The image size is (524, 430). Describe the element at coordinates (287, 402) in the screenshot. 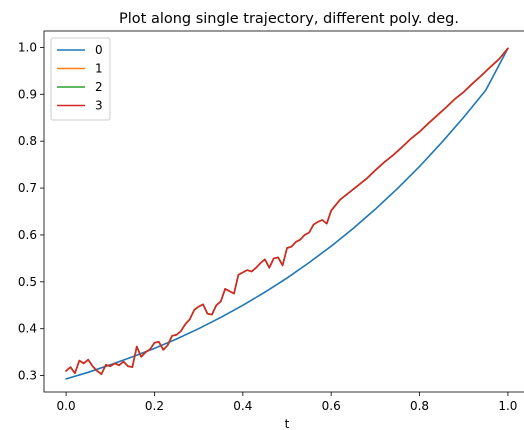

I see `x-axis: 0.0 0.2 0.4 0.6 0.8 1.0` at that location.